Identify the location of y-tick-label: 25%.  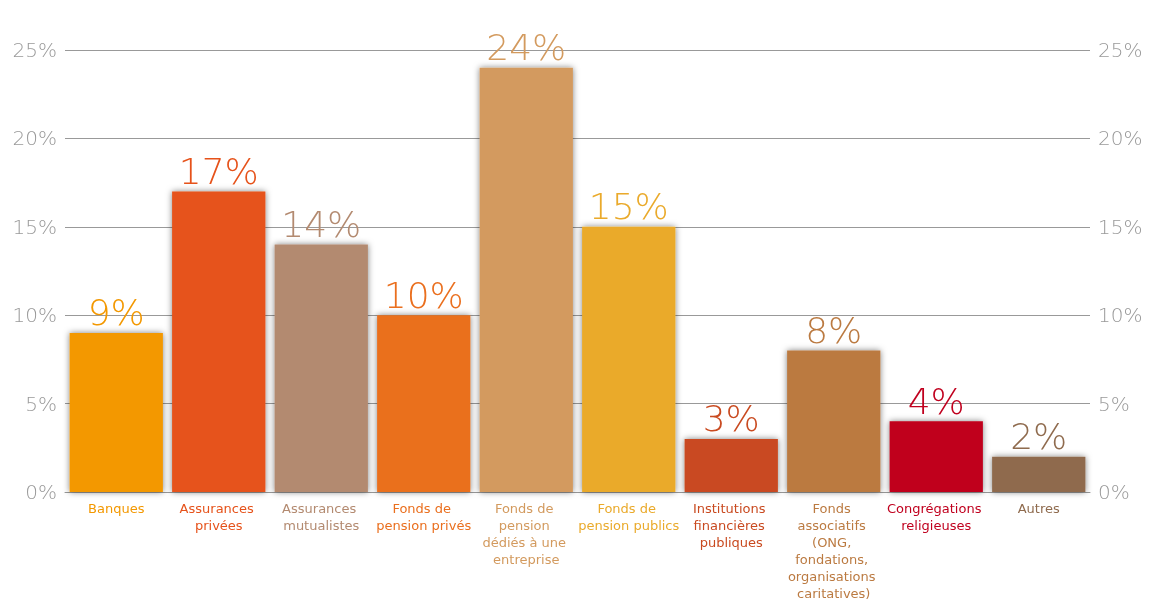
(34, 50).